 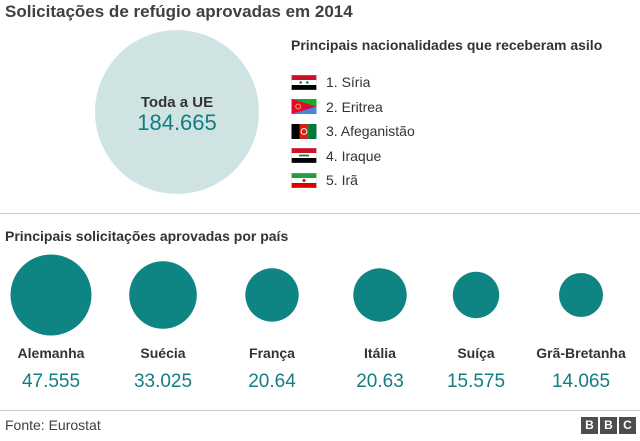 What do you see at coordinates (342, 180) in the screenshot?
I see `nationality-label: 5. Irã` at bounding box center [342, 180].